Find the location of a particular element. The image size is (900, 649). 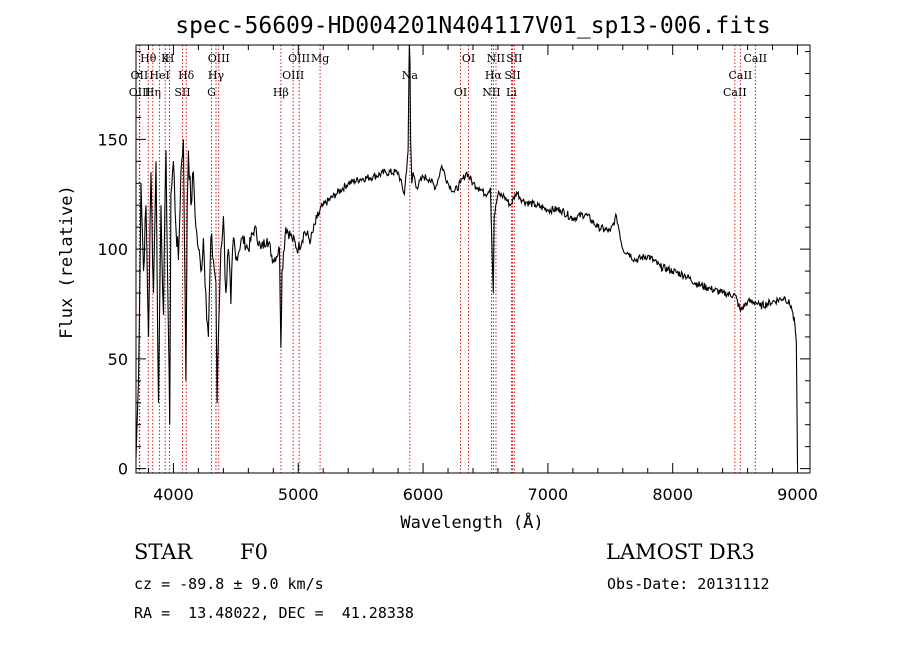

redshift-cz: cz = -89.8 ± 9.0 km/s is located at coordinates (229, 584).